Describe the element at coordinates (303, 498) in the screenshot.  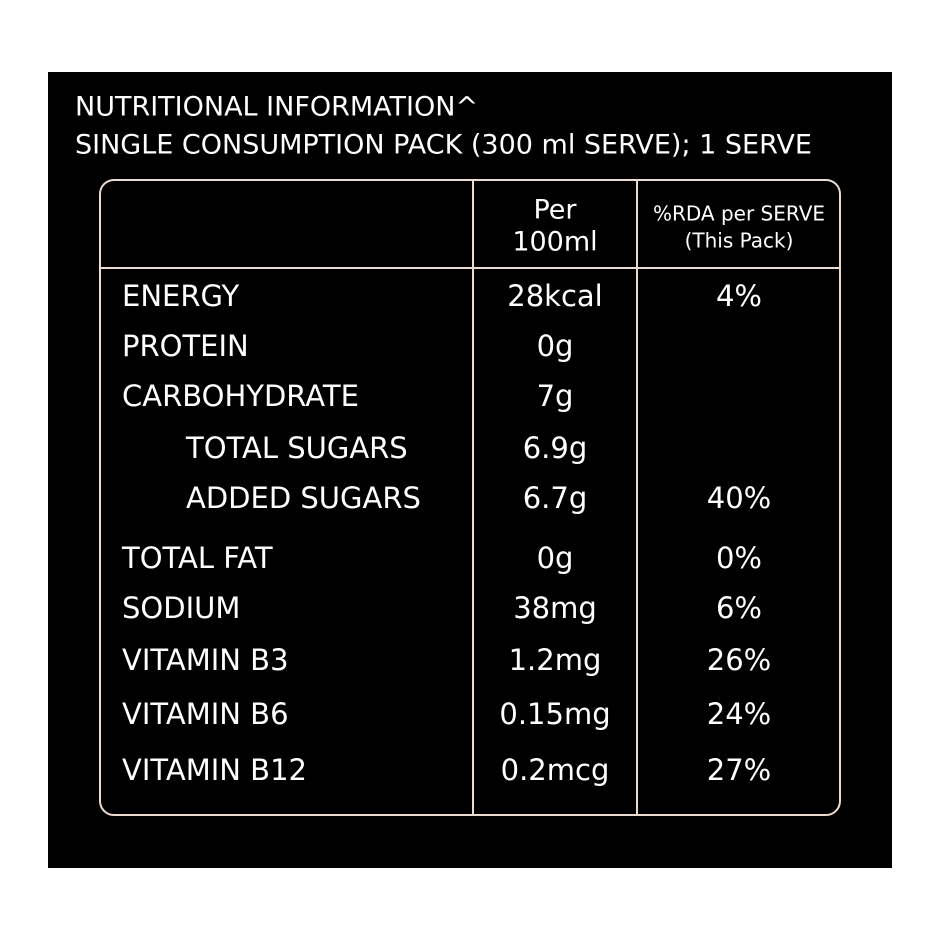
I see `nutrient-label: ADDED SUGARS` at that location.